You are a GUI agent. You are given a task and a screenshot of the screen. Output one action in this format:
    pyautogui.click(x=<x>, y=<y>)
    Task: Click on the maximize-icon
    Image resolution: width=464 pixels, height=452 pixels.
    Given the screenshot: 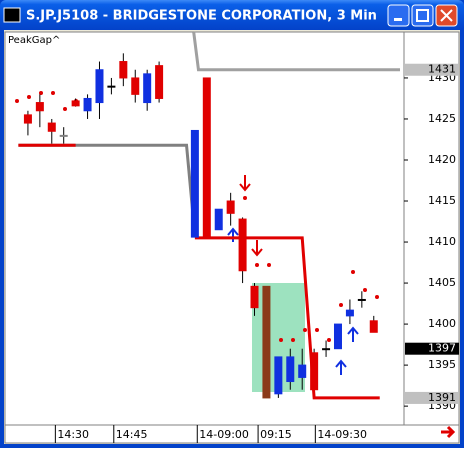 What is the action you would take?
    pyautogui.click(x=422, y=15)
    